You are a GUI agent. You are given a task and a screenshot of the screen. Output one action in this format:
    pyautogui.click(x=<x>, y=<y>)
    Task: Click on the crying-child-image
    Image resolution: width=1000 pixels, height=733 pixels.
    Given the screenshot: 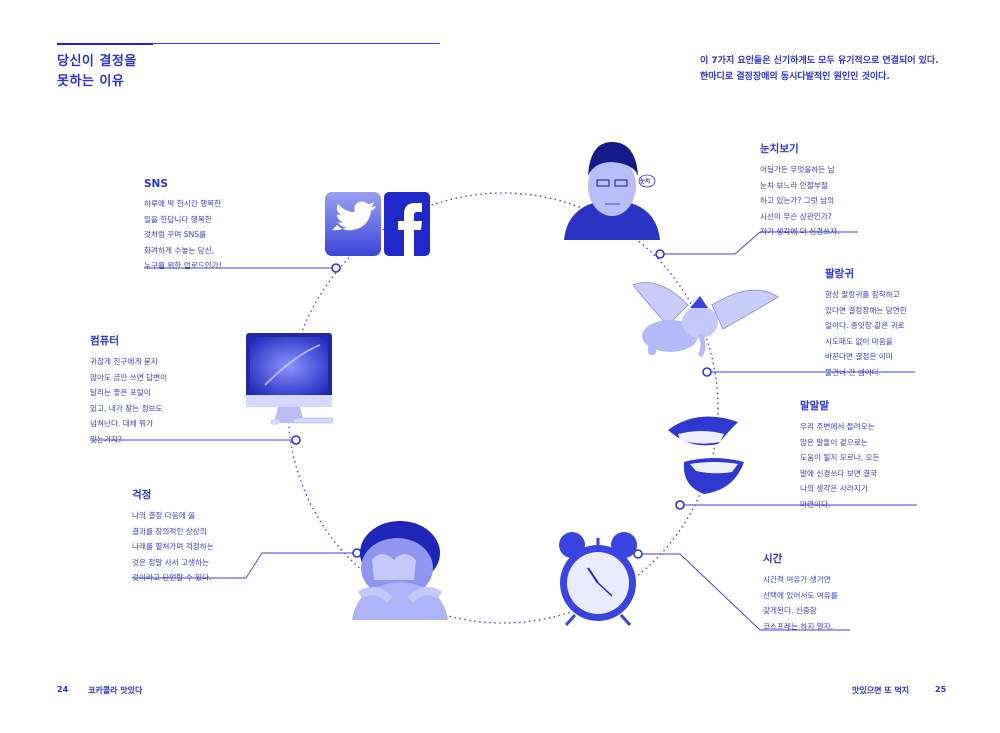 What is the action you would take?
    pyautogui.click(x=400, y=570)
    